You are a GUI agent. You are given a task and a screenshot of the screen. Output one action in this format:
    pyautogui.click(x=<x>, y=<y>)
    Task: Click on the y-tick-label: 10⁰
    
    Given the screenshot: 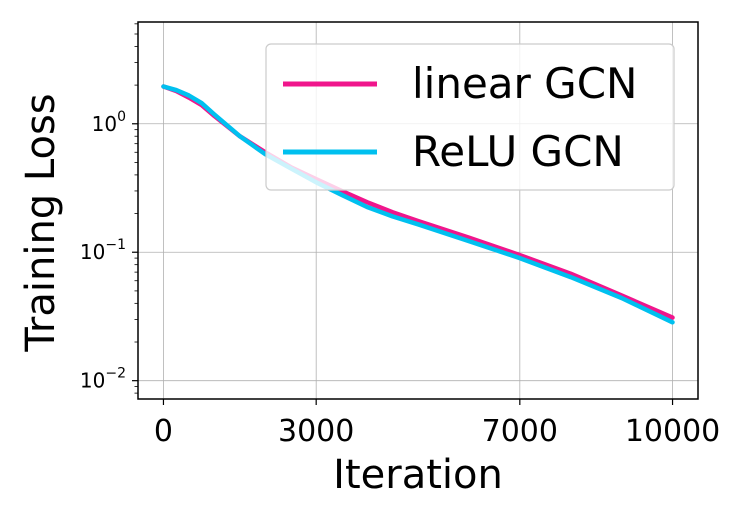 What is the action you would take?
    pyautogui.click(x=109, y=122)
    